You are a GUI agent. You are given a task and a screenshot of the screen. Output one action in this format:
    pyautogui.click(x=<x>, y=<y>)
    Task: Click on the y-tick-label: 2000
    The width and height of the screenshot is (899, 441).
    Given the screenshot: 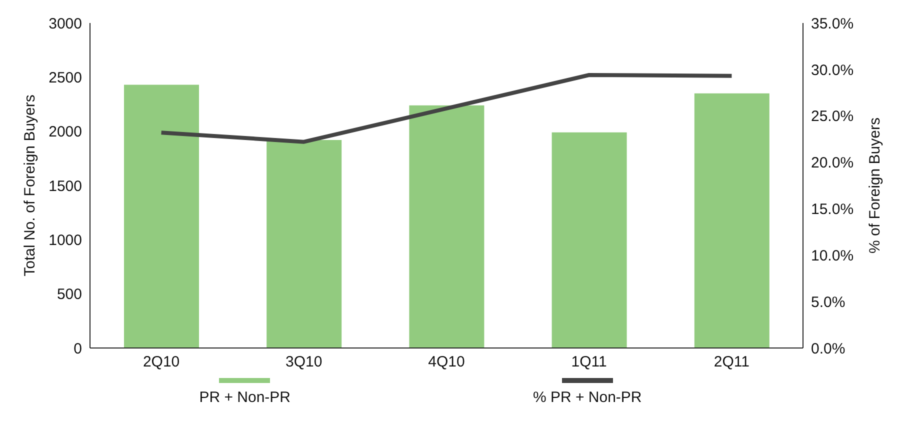 What is the action you would take?
    pyautogui.click(x=65, y=132)
    